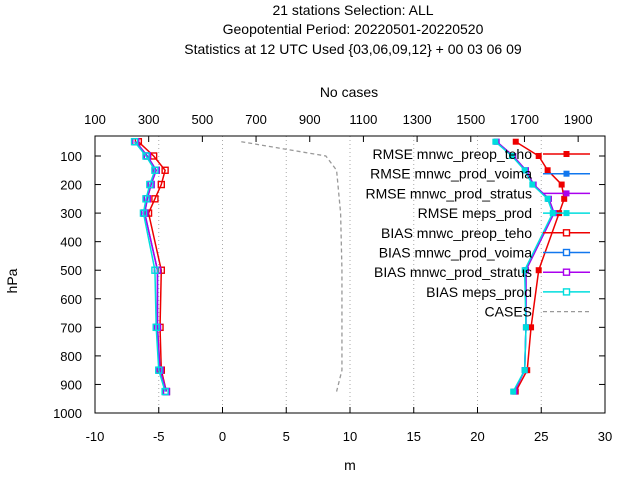 The width and height of the screenshot is (640, 480). What do you see at coordinates (352, 10) in the screenshot?
I see `chart-title-line-1: 21 stations Selection: ALL` at bounding box center [352, 10].